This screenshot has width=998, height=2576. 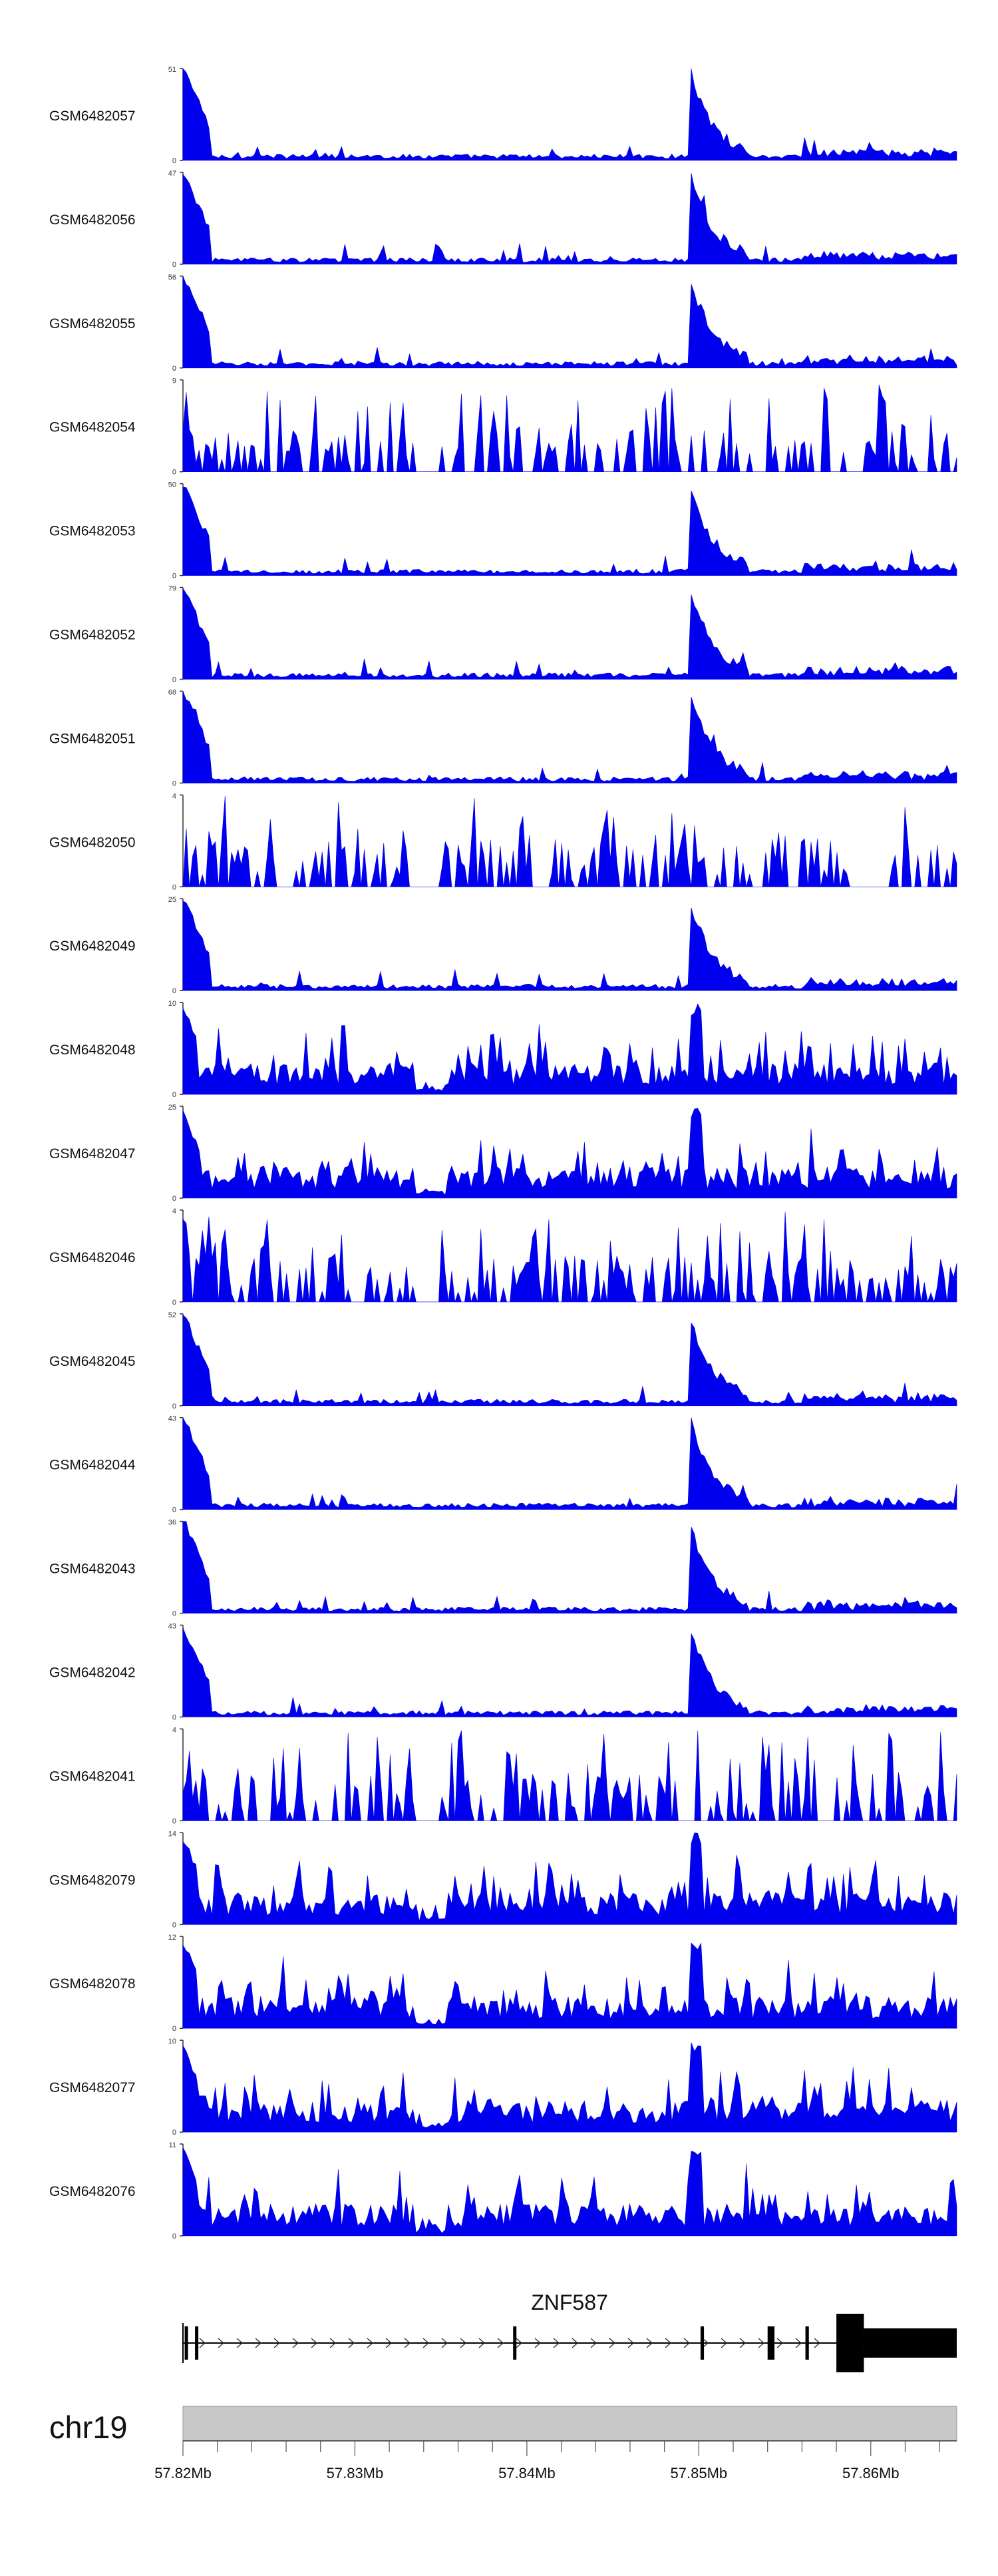 I want to click on track-label: GSM6482077, so click(x=92, y=2087).